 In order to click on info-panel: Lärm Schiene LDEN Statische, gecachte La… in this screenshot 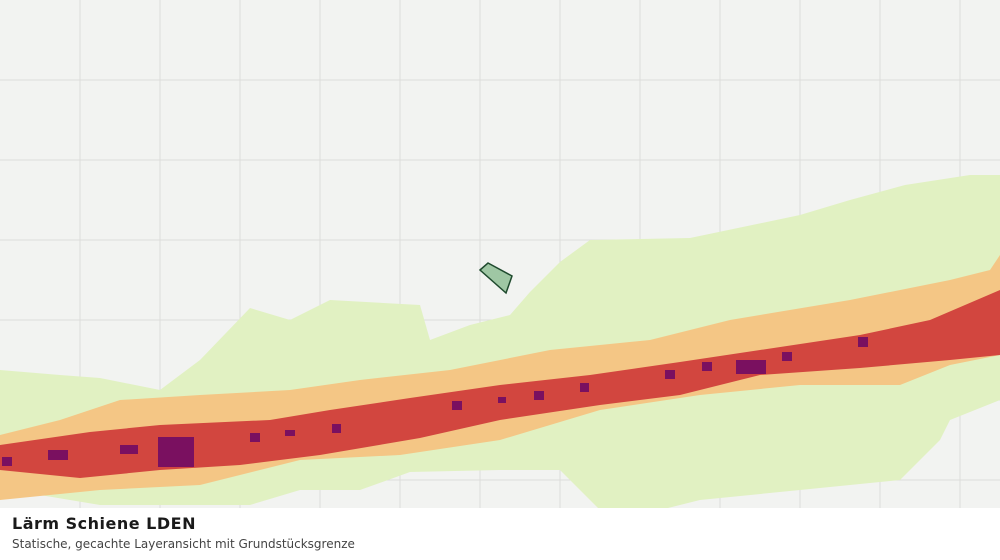, I will do `click(500, 534)`.